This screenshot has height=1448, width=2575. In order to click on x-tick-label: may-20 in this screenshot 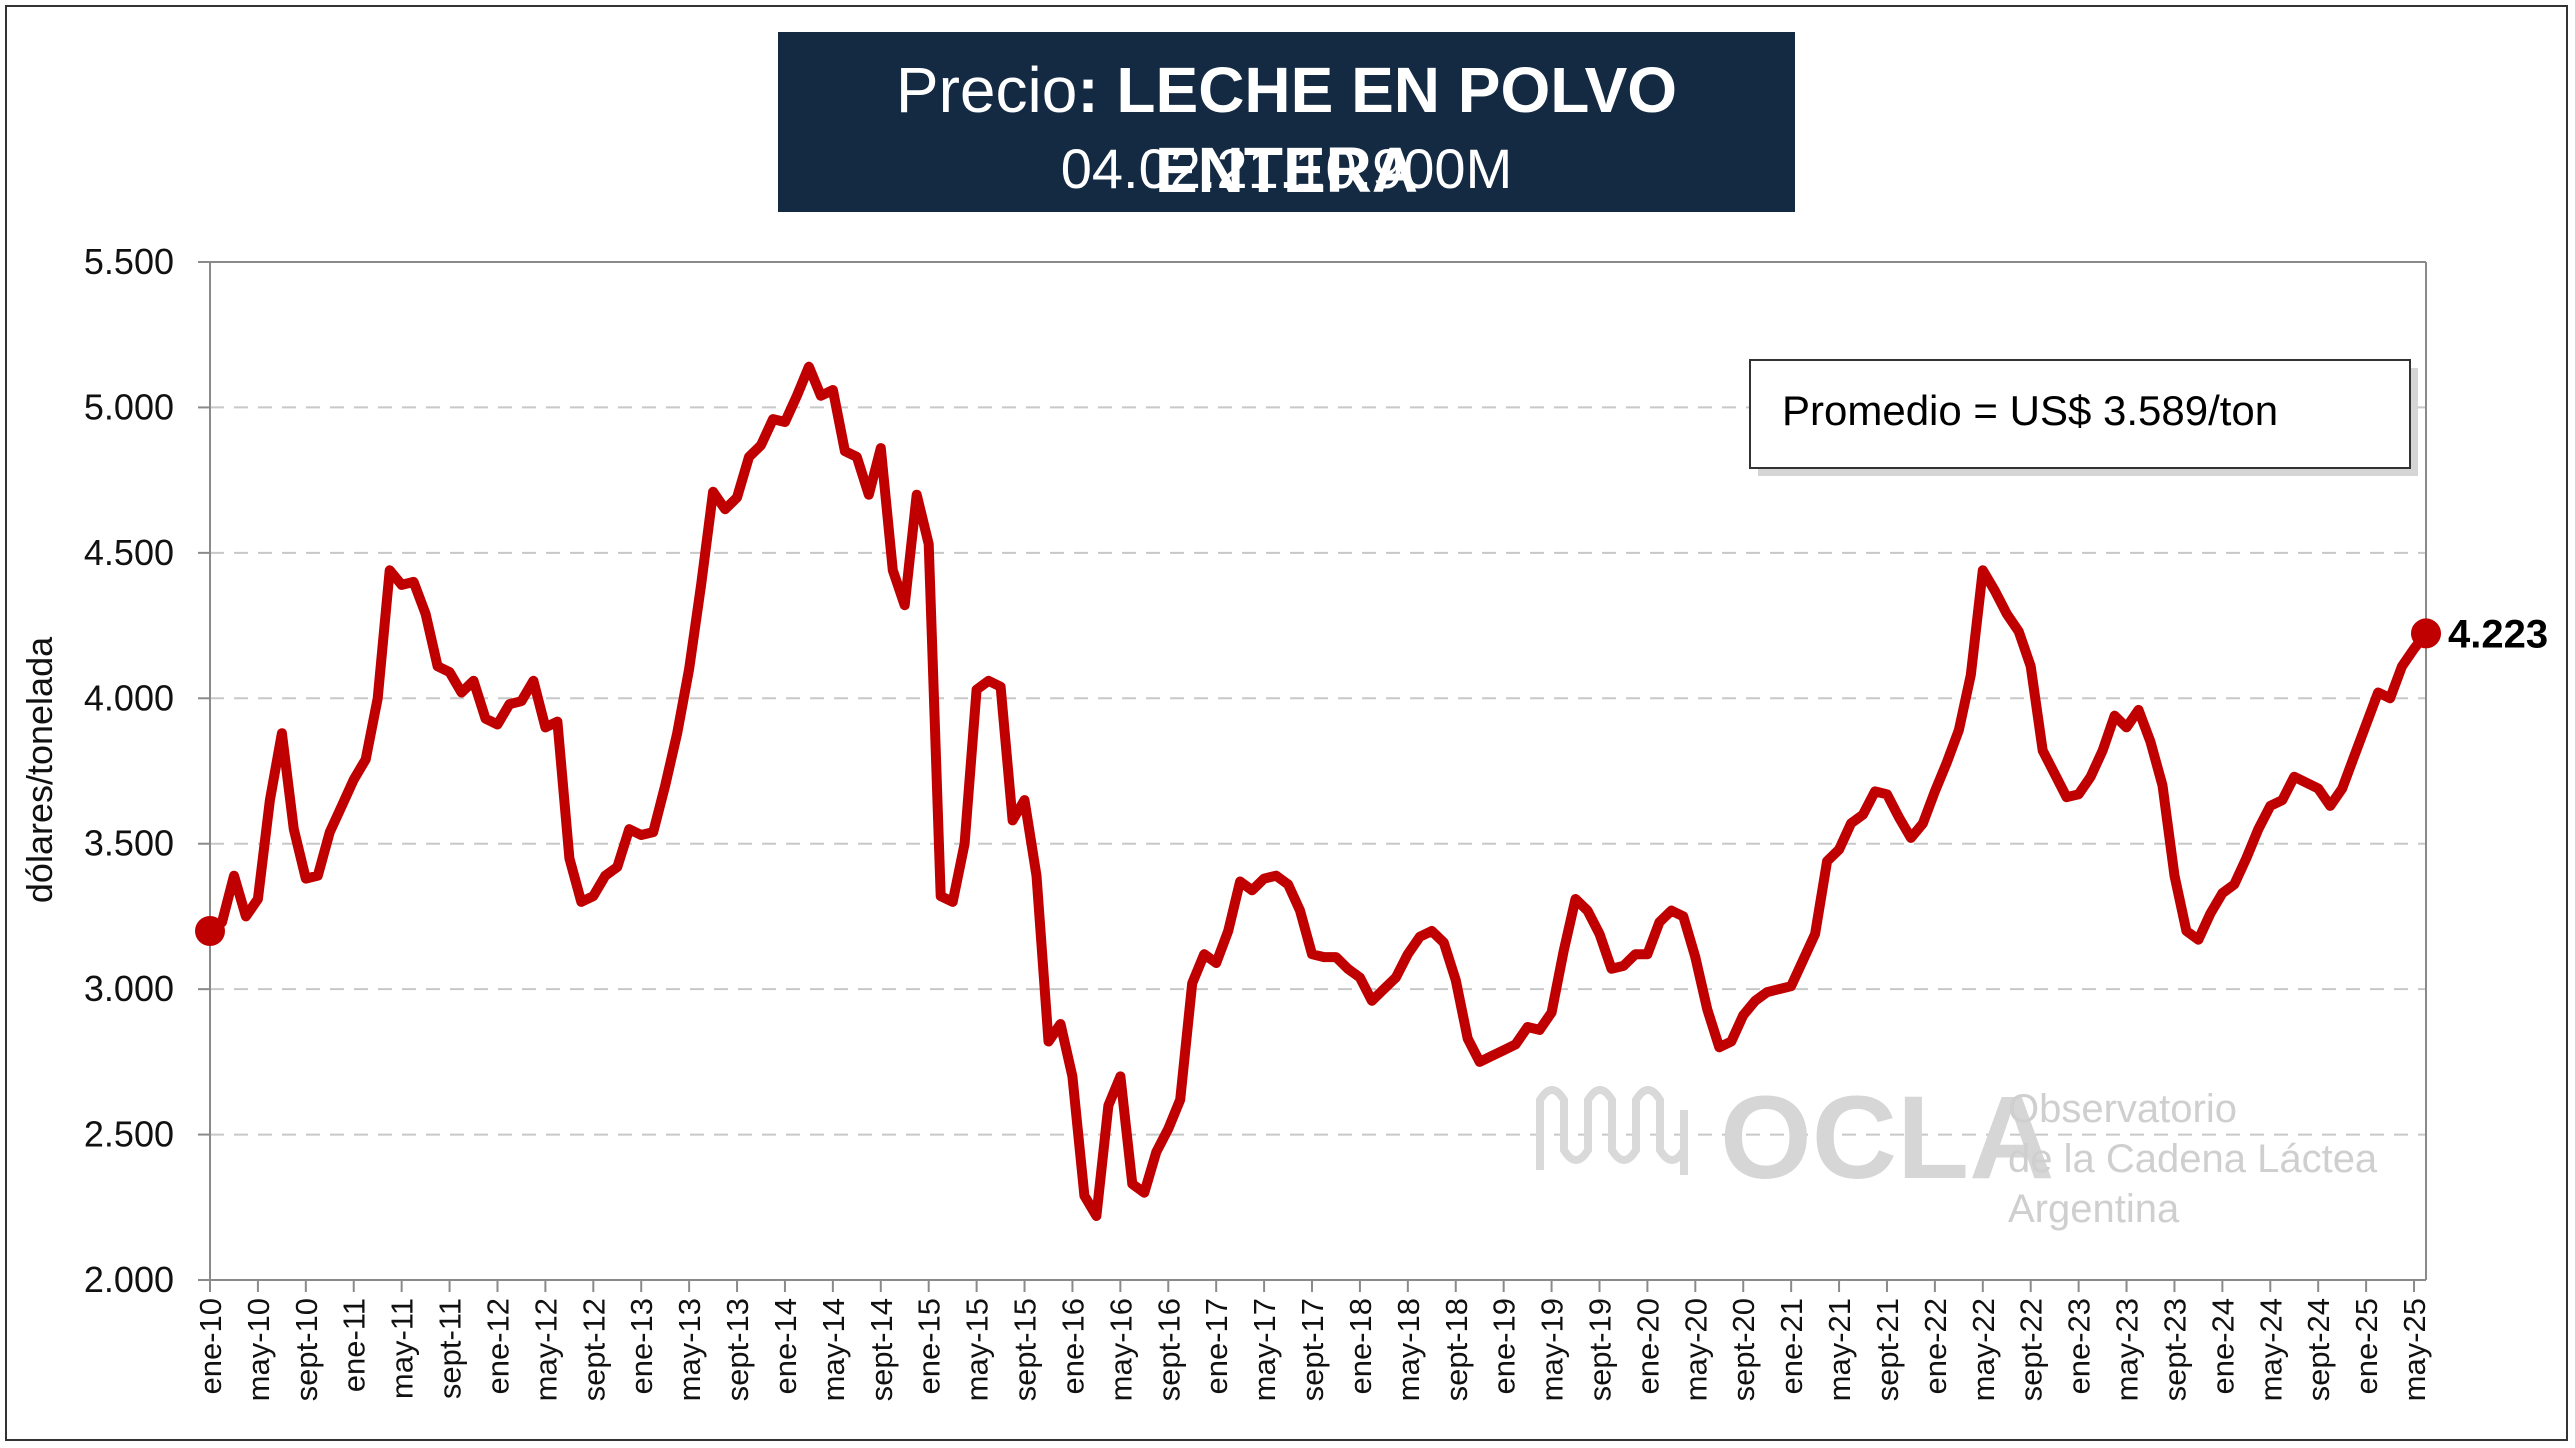, I will do `click(1695, 1349)`.